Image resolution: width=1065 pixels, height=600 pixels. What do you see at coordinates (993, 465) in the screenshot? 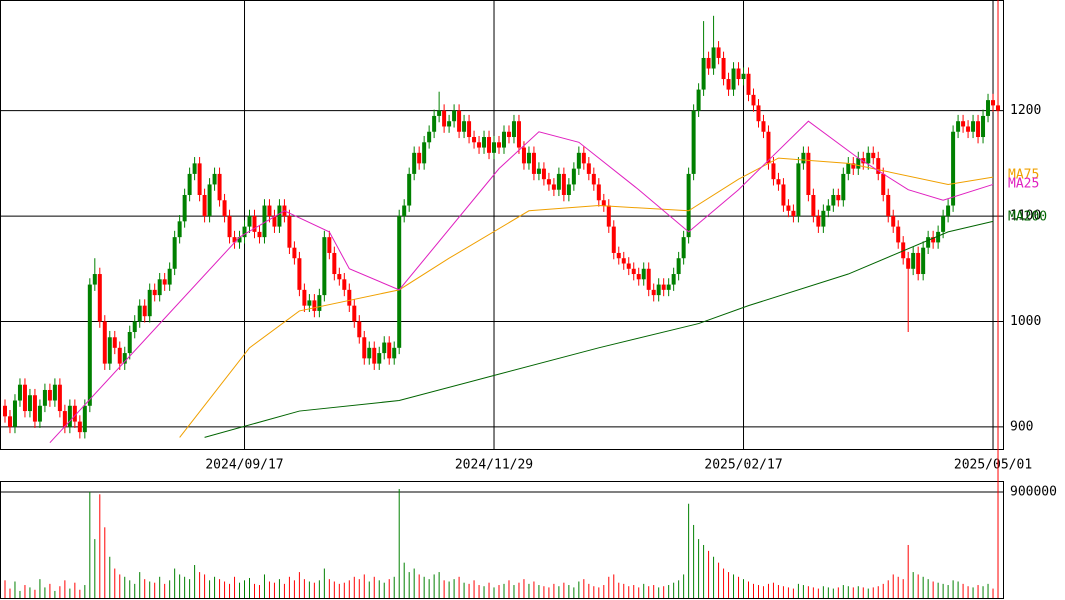
I see `x-tick-label: 2025/05/01` at bounding box center [993, 465].